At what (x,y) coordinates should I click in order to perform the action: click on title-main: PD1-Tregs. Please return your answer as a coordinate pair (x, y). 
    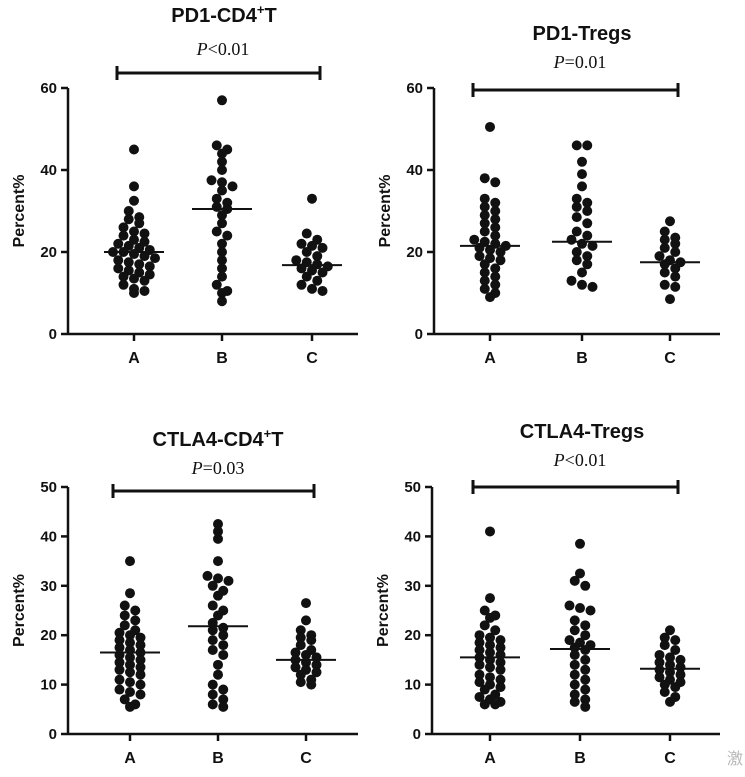
    Looking at the image, I should click on (582, 34).